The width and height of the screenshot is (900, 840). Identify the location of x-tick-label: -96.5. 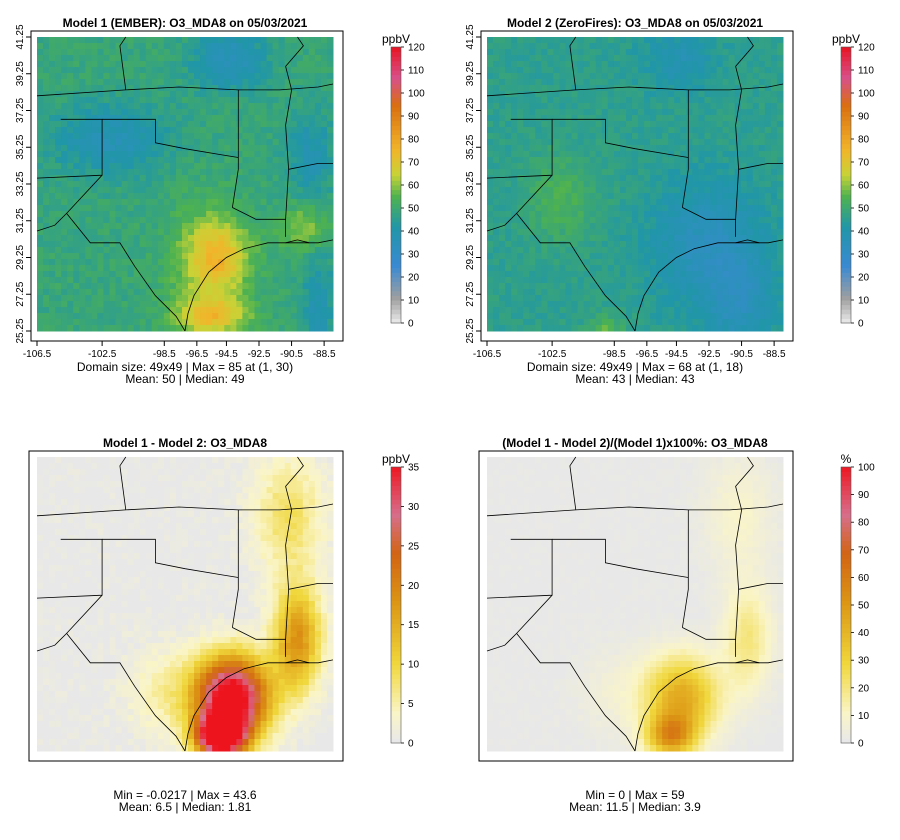
(196, 354).